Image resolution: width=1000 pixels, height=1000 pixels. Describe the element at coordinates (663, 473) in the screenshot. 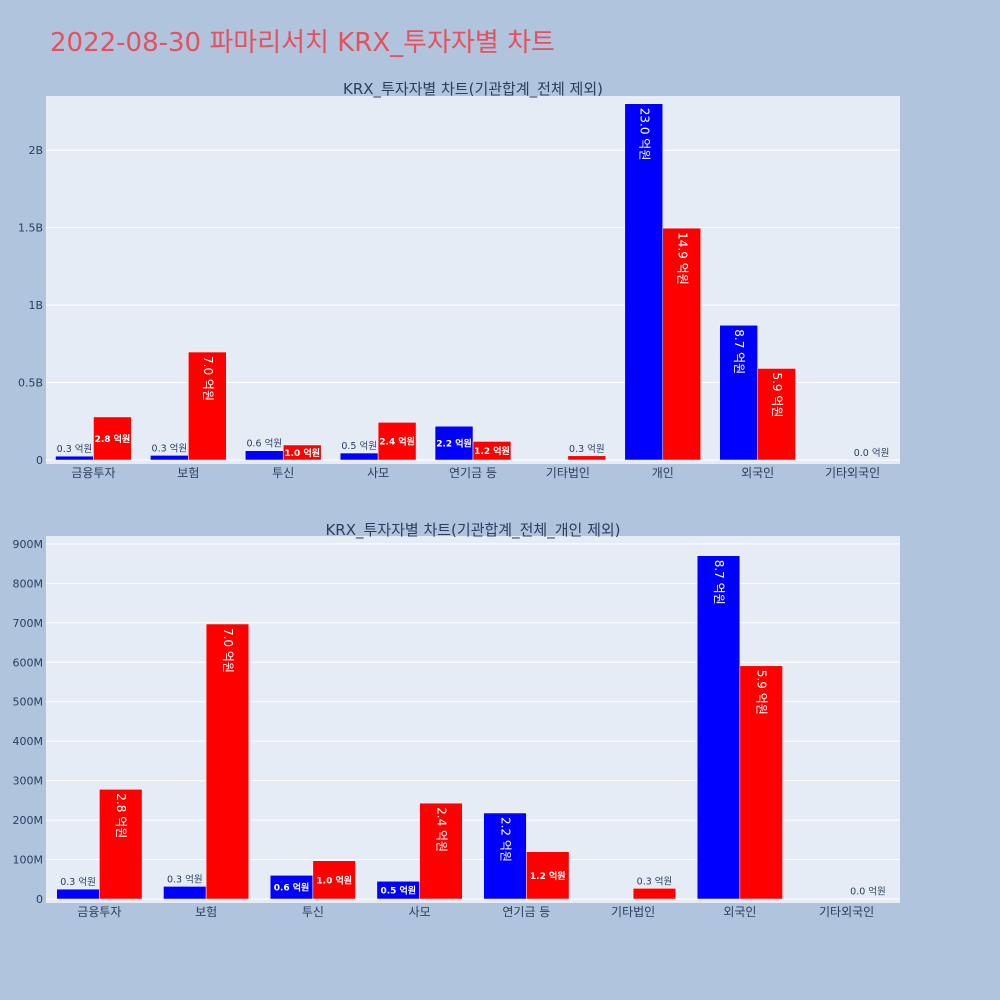

I see `x-tick-label: 개인` at that location.